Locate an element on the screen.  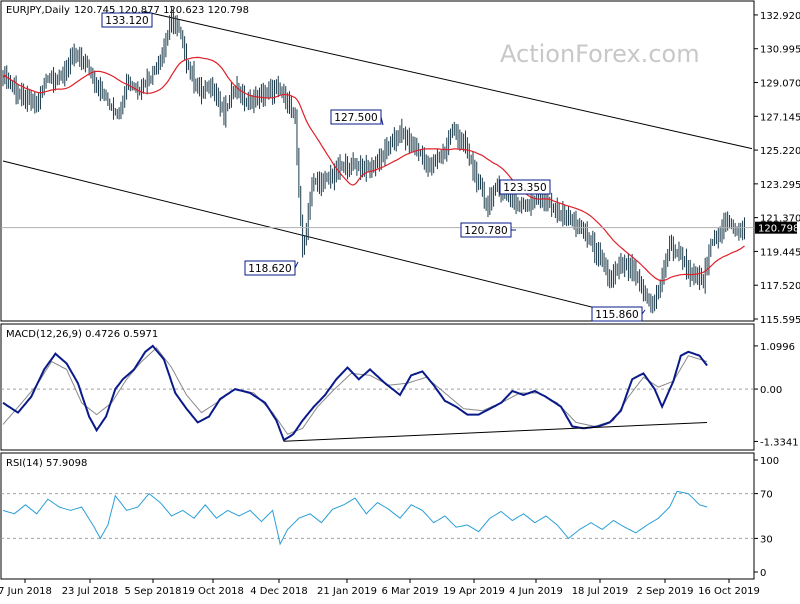
price-tick-label: 127.145 is located at coordinates (780, 117).